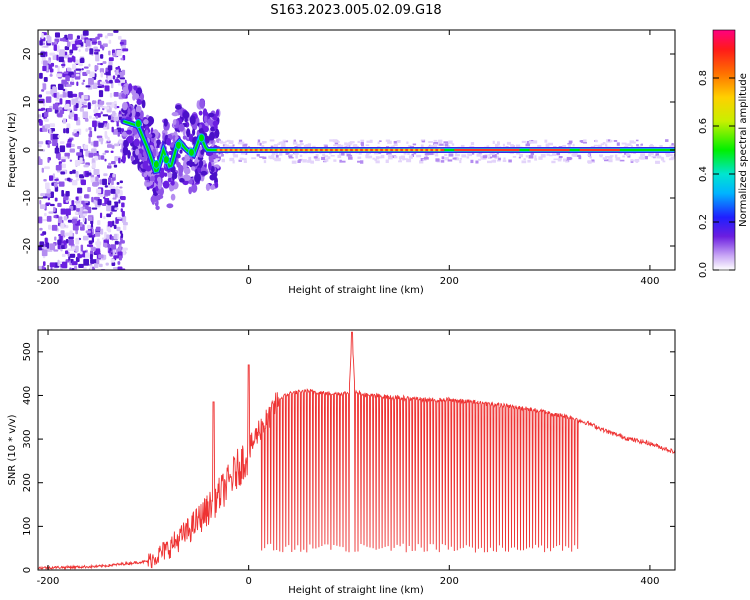 The width and height of the screenshot is (750, 600). What do you see at coordinates (27, 246) in the screenshot?
I see `spectrogram-ytick-label: -20` at bounding box center [27, 246].